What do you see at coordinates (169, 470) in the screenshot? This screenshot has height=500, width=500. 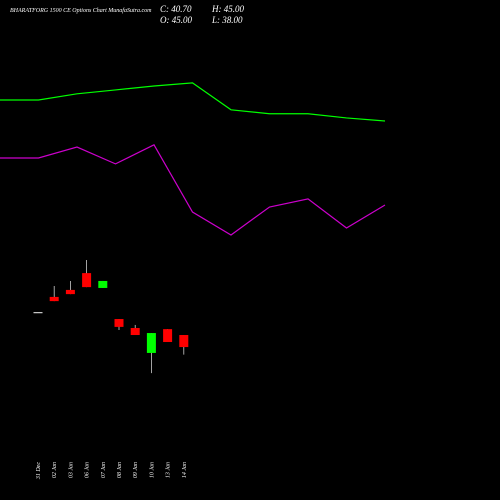 I see `x-tick-label: 13 Jan` at bounding box center [169, 470].